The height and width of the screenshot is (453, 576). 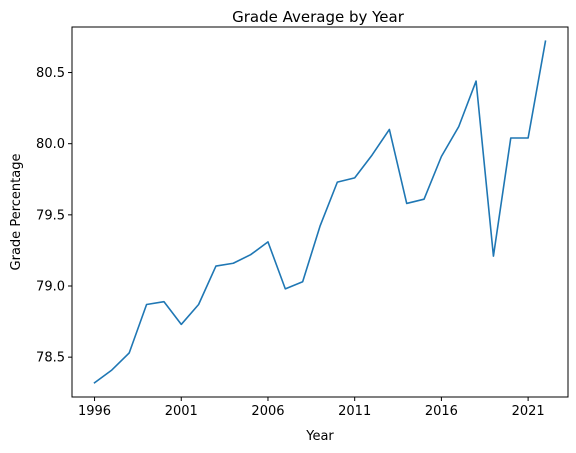 What do you see at coordinates (311, 408) in the screenshot?
I see `x-axis: 1996 2001 2006 2011 2016 2021` at bounding box center [311, 408].